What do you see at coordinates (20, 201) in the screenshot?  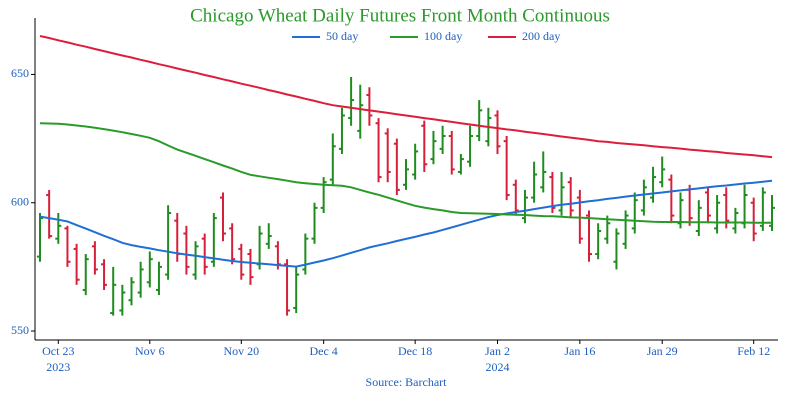 I see `y-tick-label: 600` at bounding box center [20, 201].